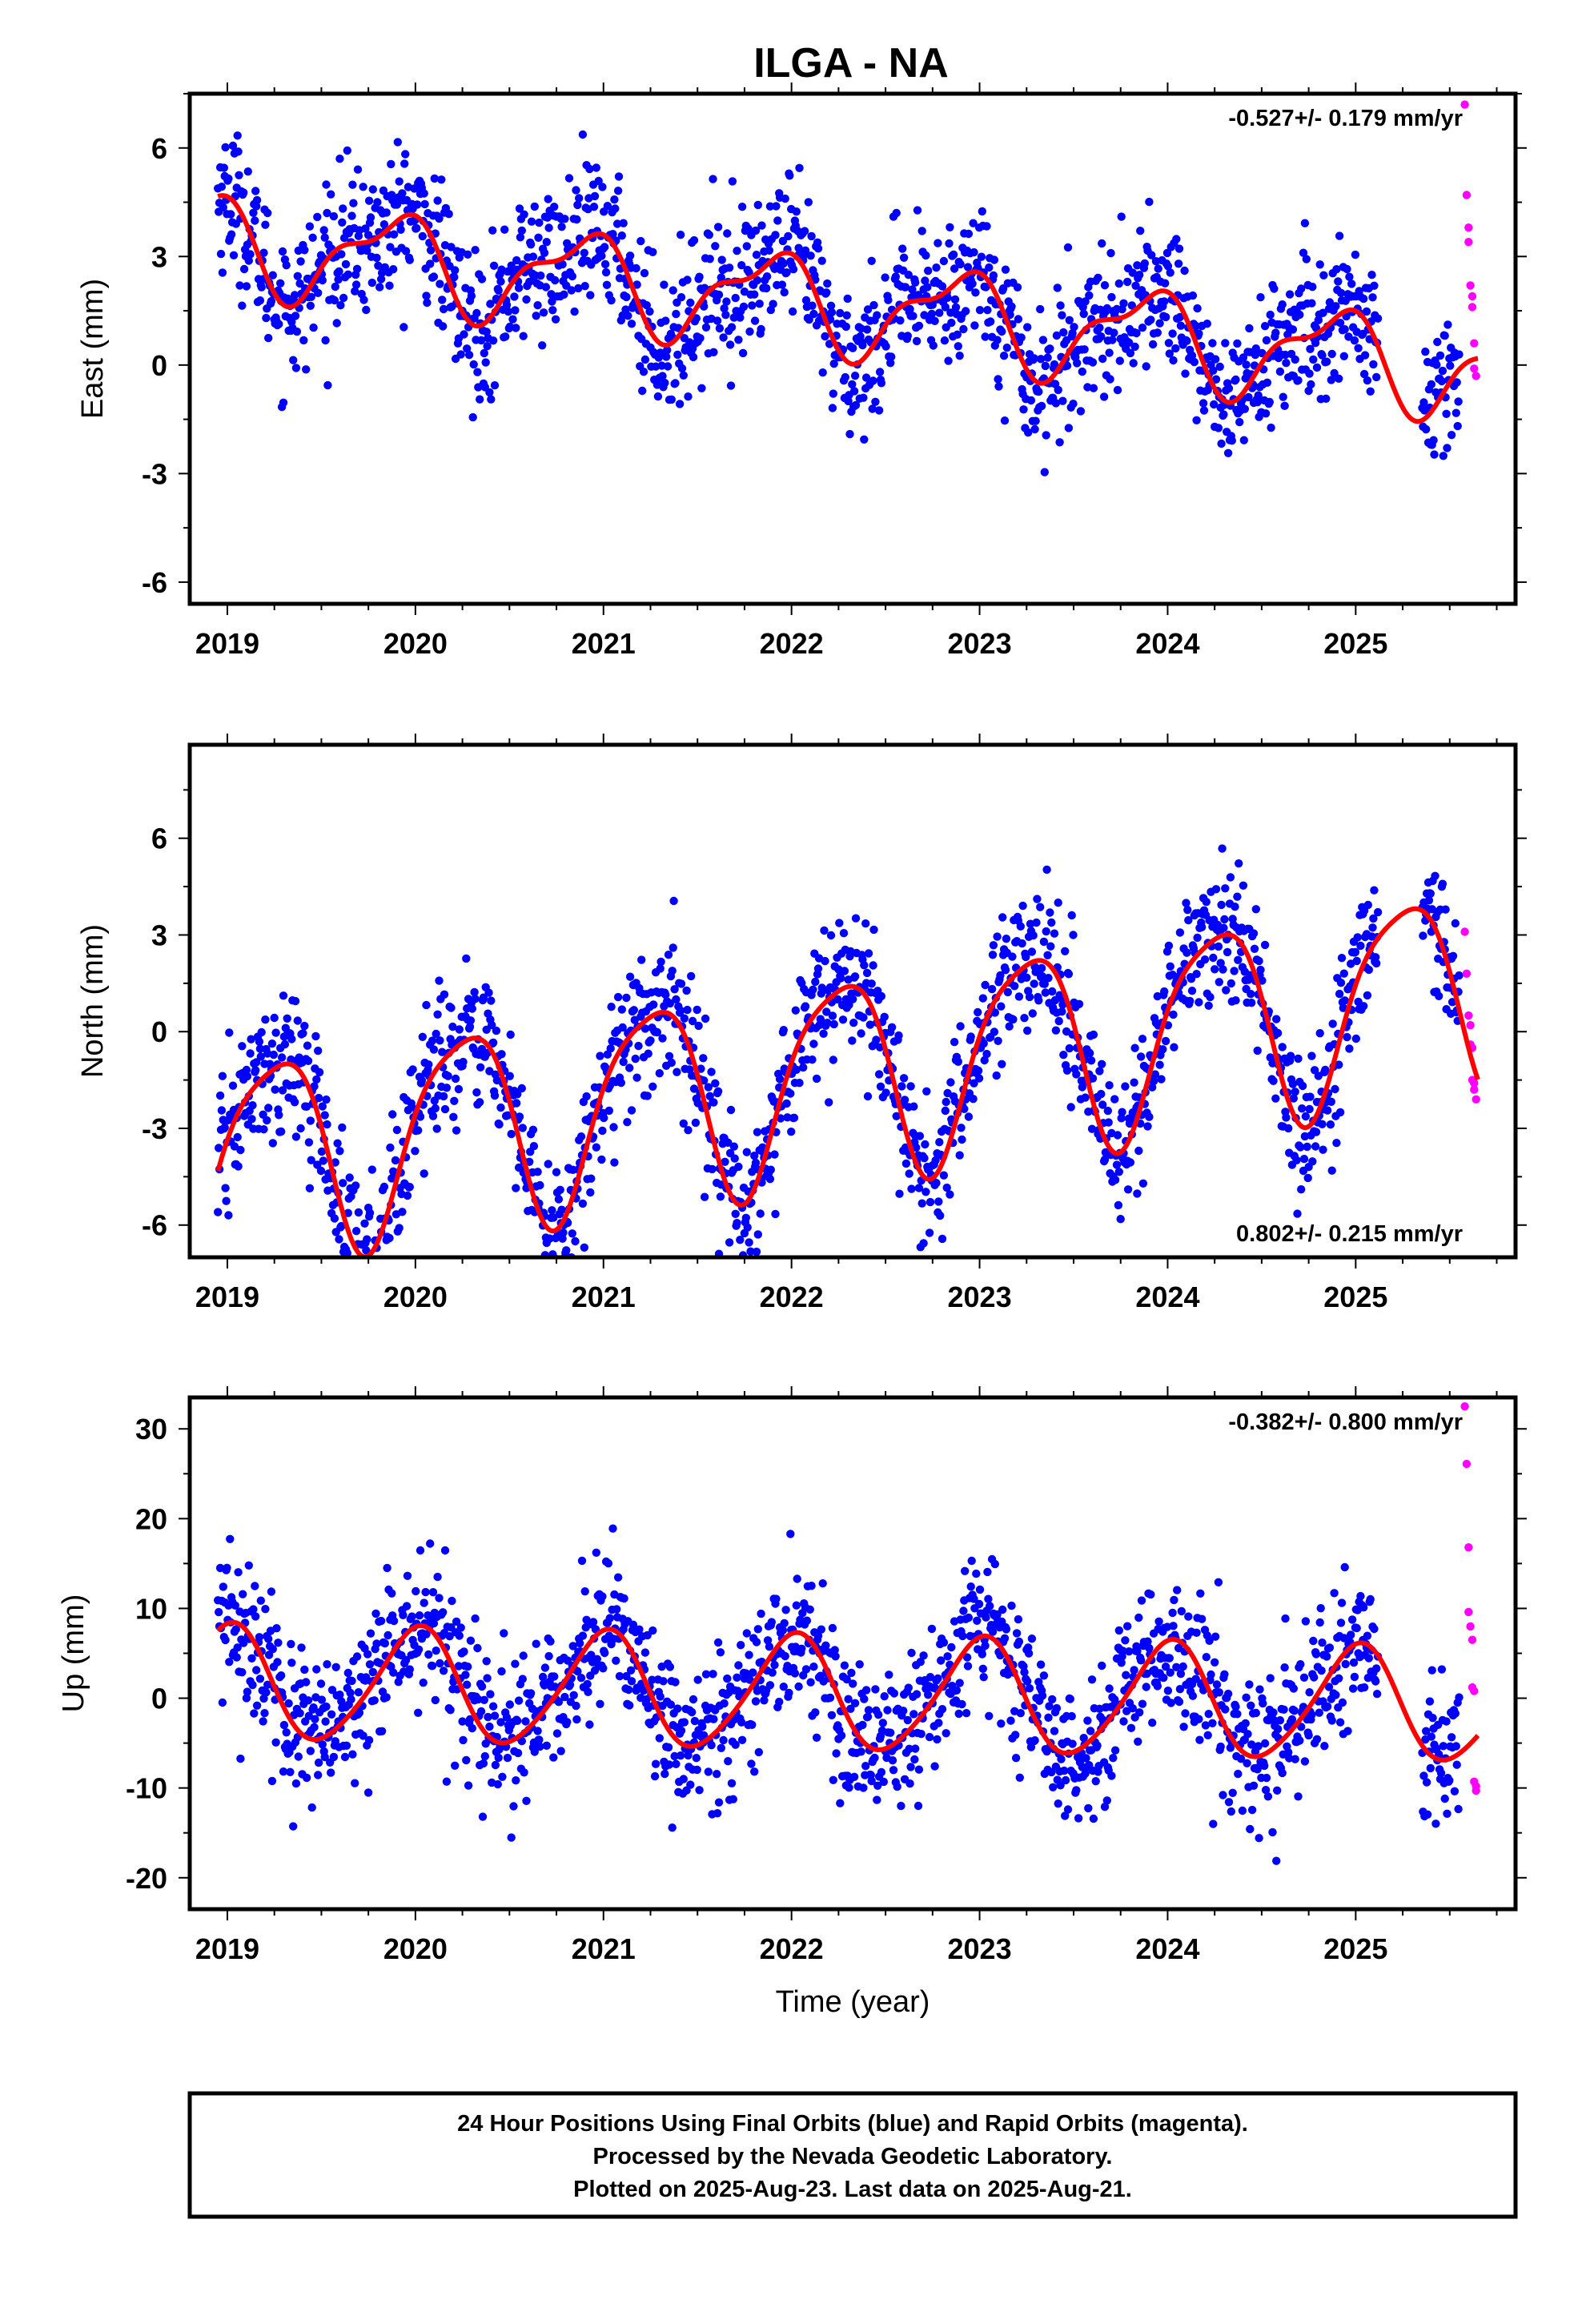  Describe the element at coordinates (848, 308) in the screenshot. I see `east-model-fit-line` at that location.